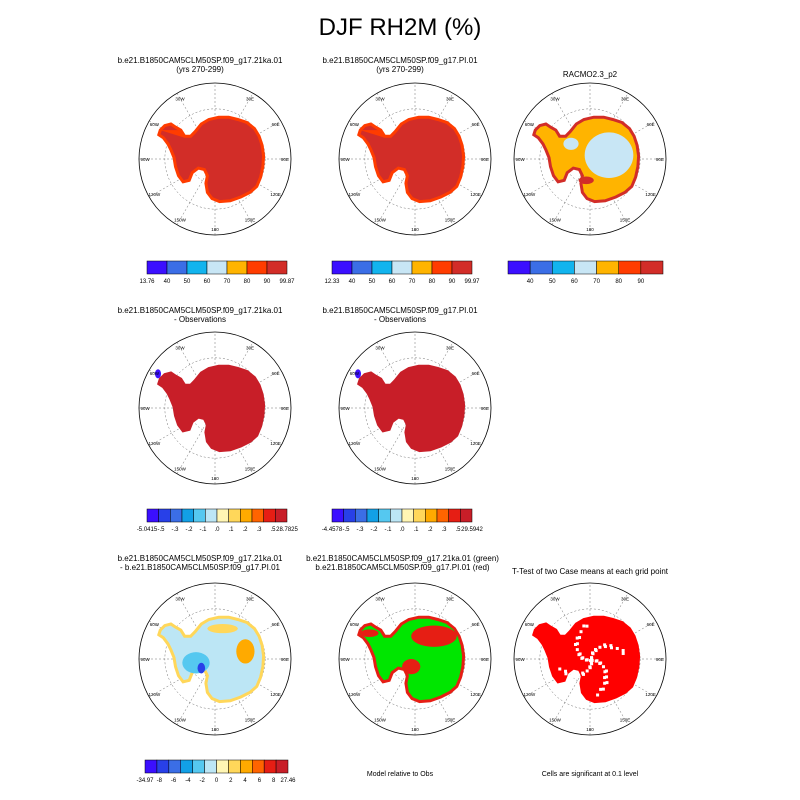  I want to click on map-panel-6: 30W 30E 60W 60E 90W 90E 120W 120E 150W 150E 180, so click(215, 659).